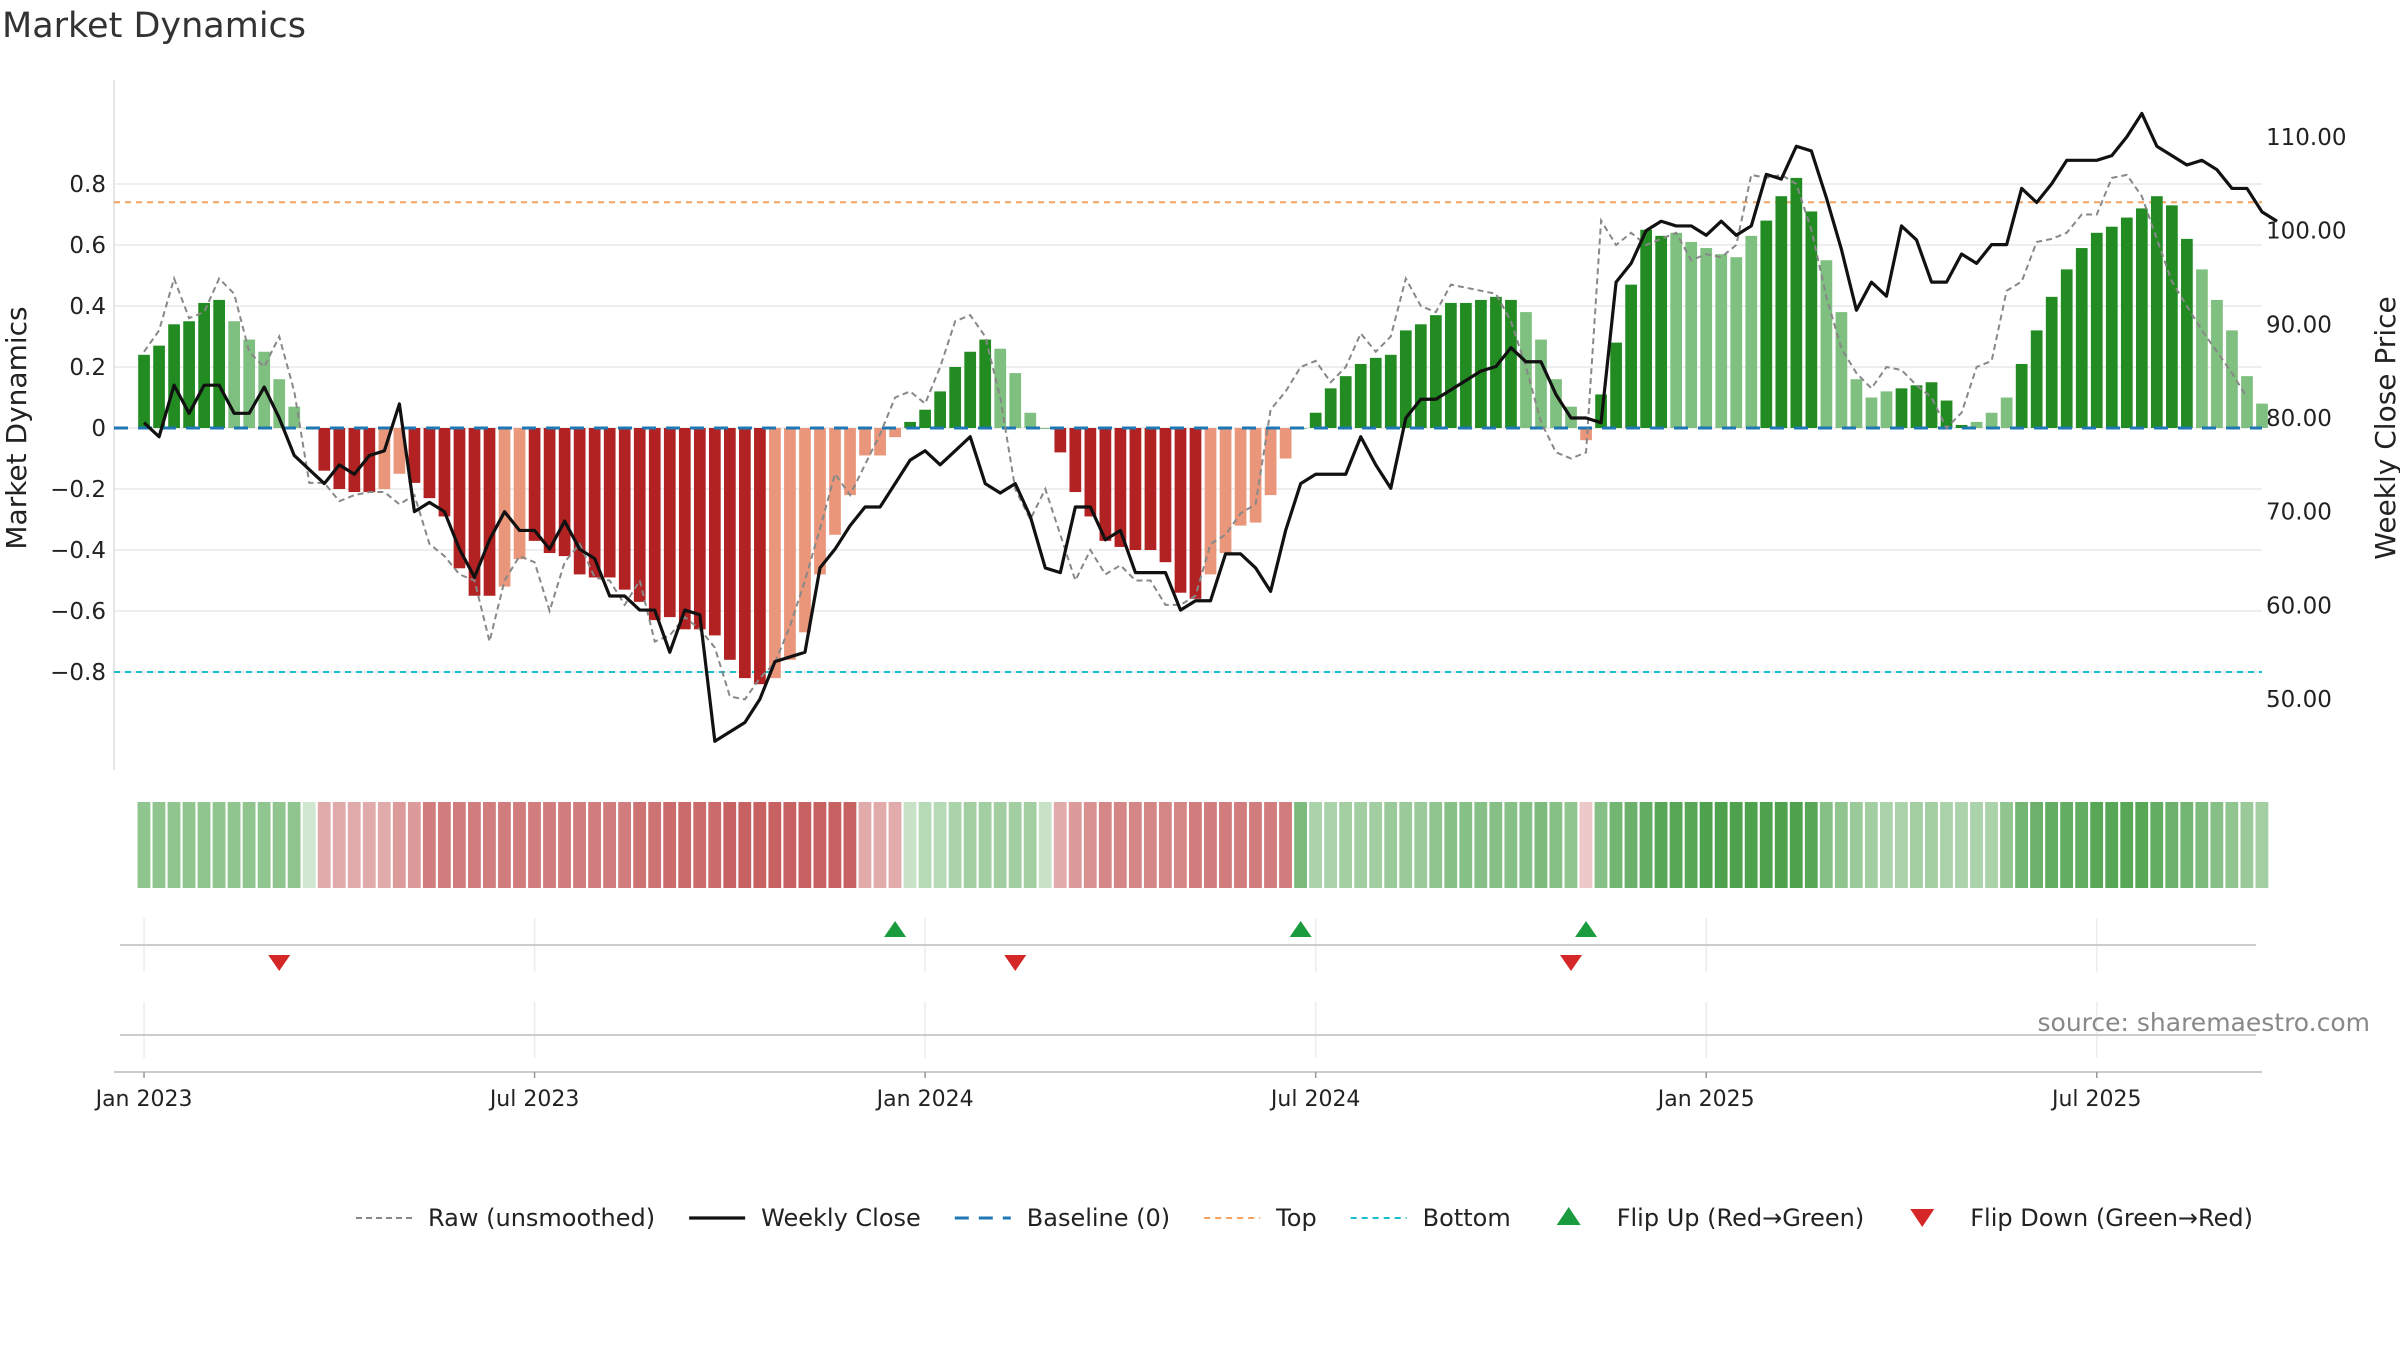 The image size is (2400, 1354). Describe the element at coordinates (1922, 1218) in the screenshot. I see `legend-swatch-flip-down` at that location.